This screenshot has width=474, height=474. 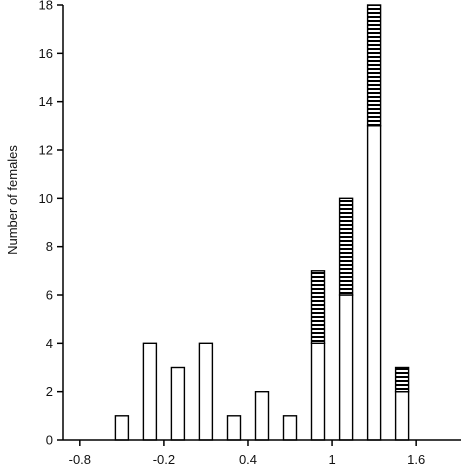 What do you see at coordinates (46, 101) in the screenshot?
I see `y-tick-label: 14` at bounding box center [46, 101].